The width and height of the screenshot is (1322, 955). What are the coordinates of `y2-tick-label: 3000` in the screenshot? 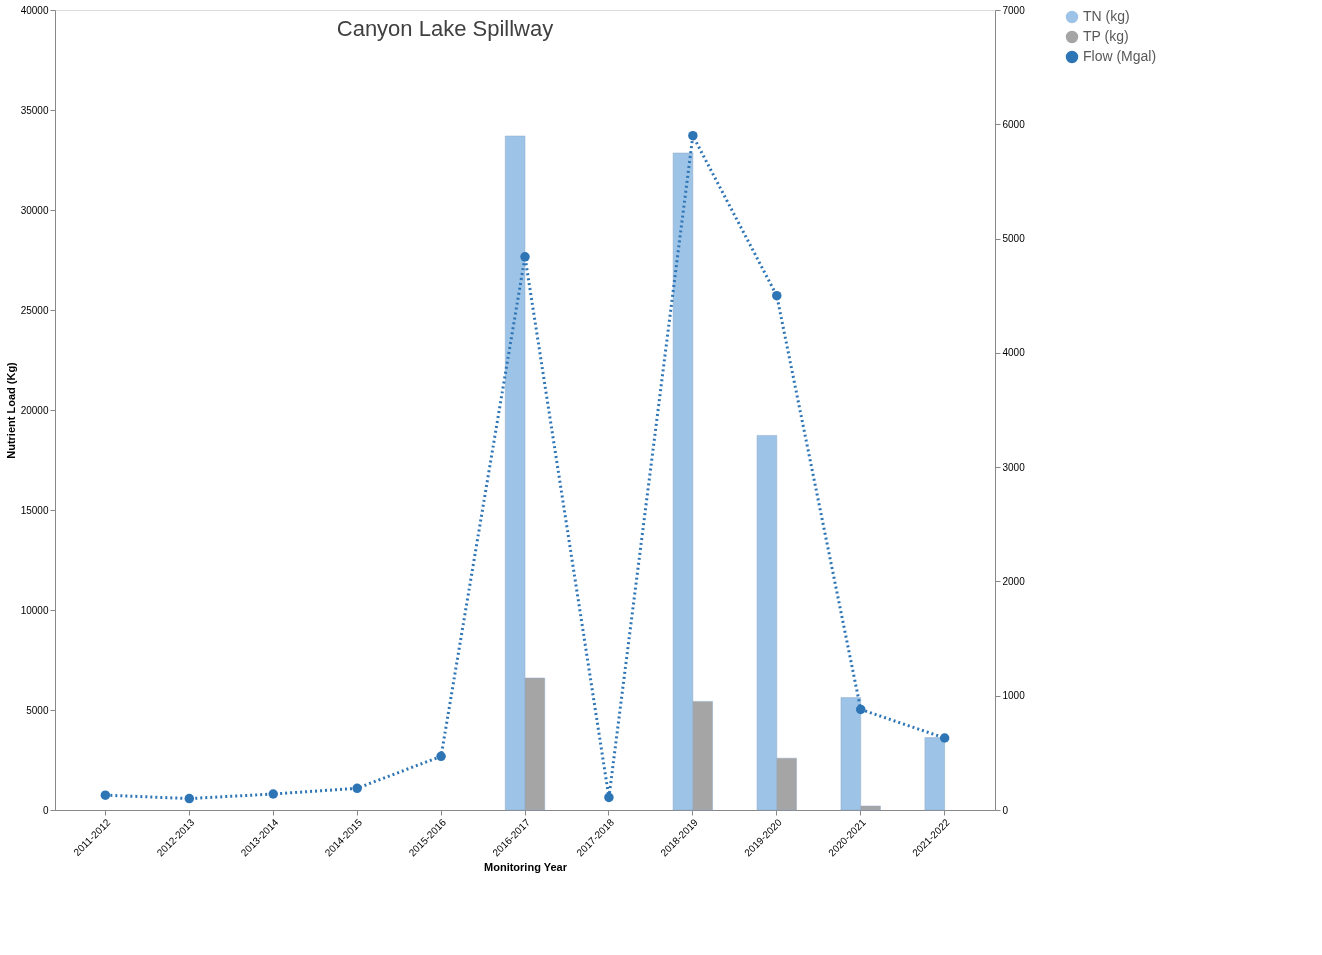 It's located at (1014, 467).